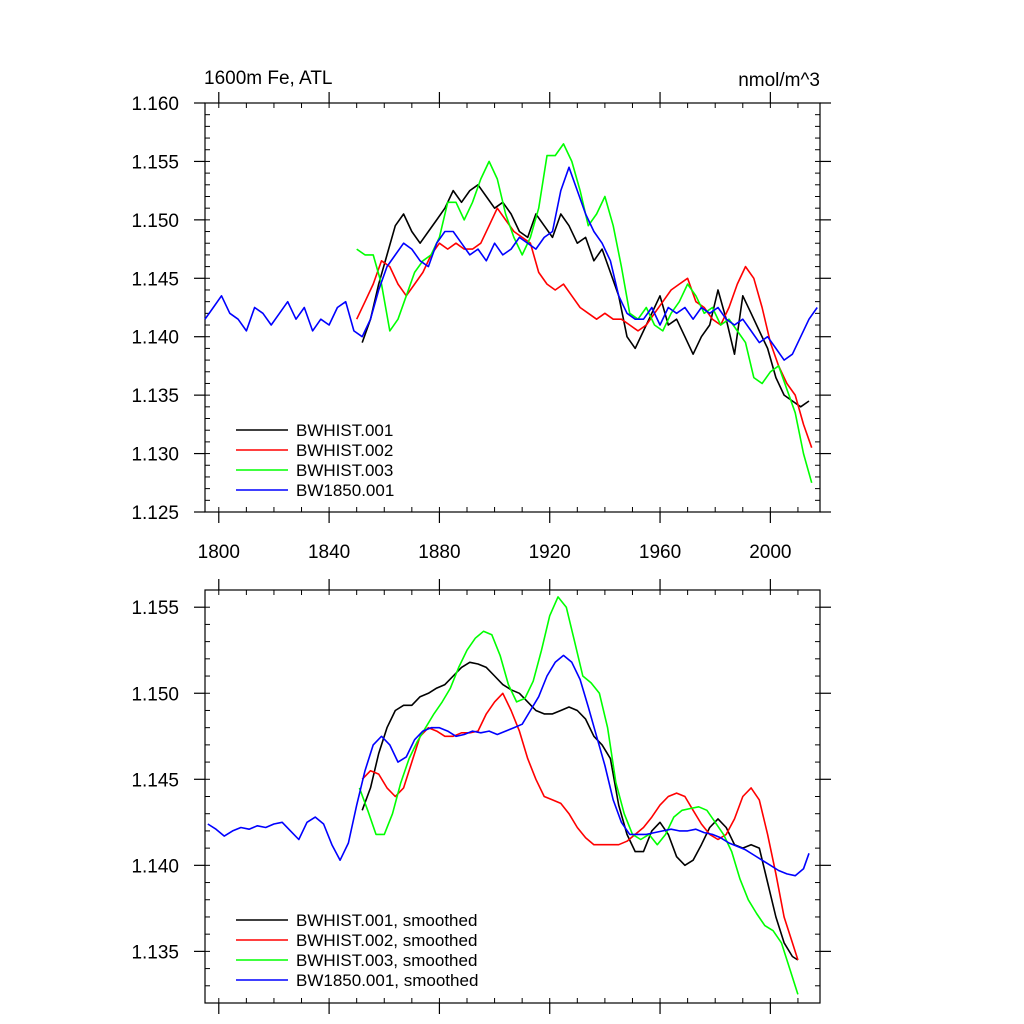 This screenshot has height=1024, width=1024. Describe the element at coordinates (345, 490) in the screenshot. I see `legend-label-4: BW1850.001` at that location.